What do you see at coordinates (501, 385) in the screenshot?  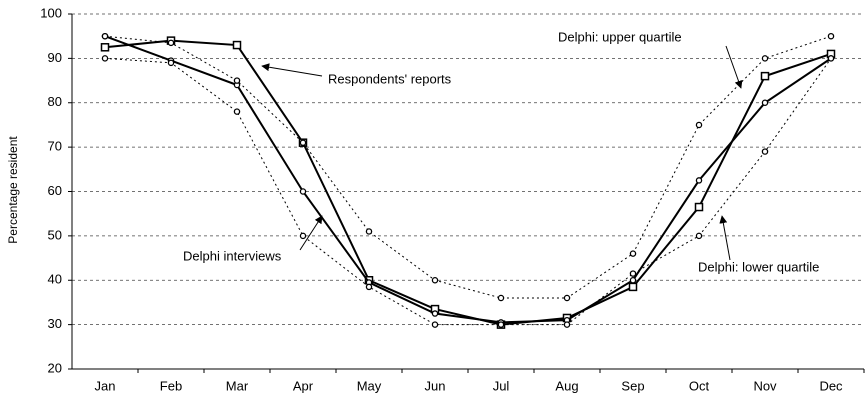 I see `x-tick-label: Jul` at bounding box center [501, 385].